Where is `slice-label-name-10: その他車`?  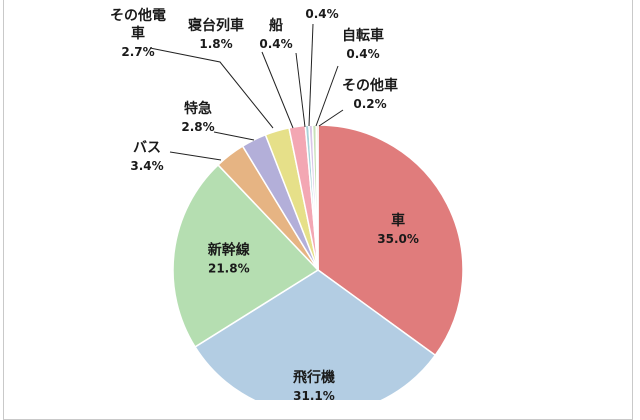
slice-label-name-10: その他車 is located at coordinates (370, 85).